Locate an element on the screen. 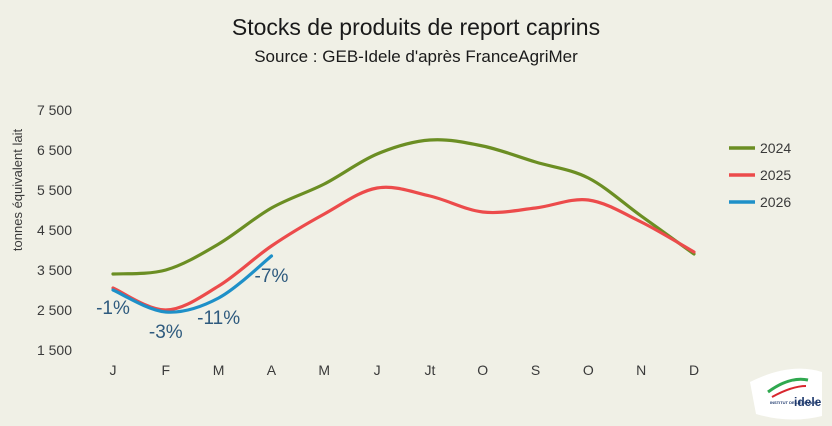 Image resolution: width=832 pixels, height=426 pixels. chart-title: Stocks de produits de report caprins is located at coordinates (416, 27).